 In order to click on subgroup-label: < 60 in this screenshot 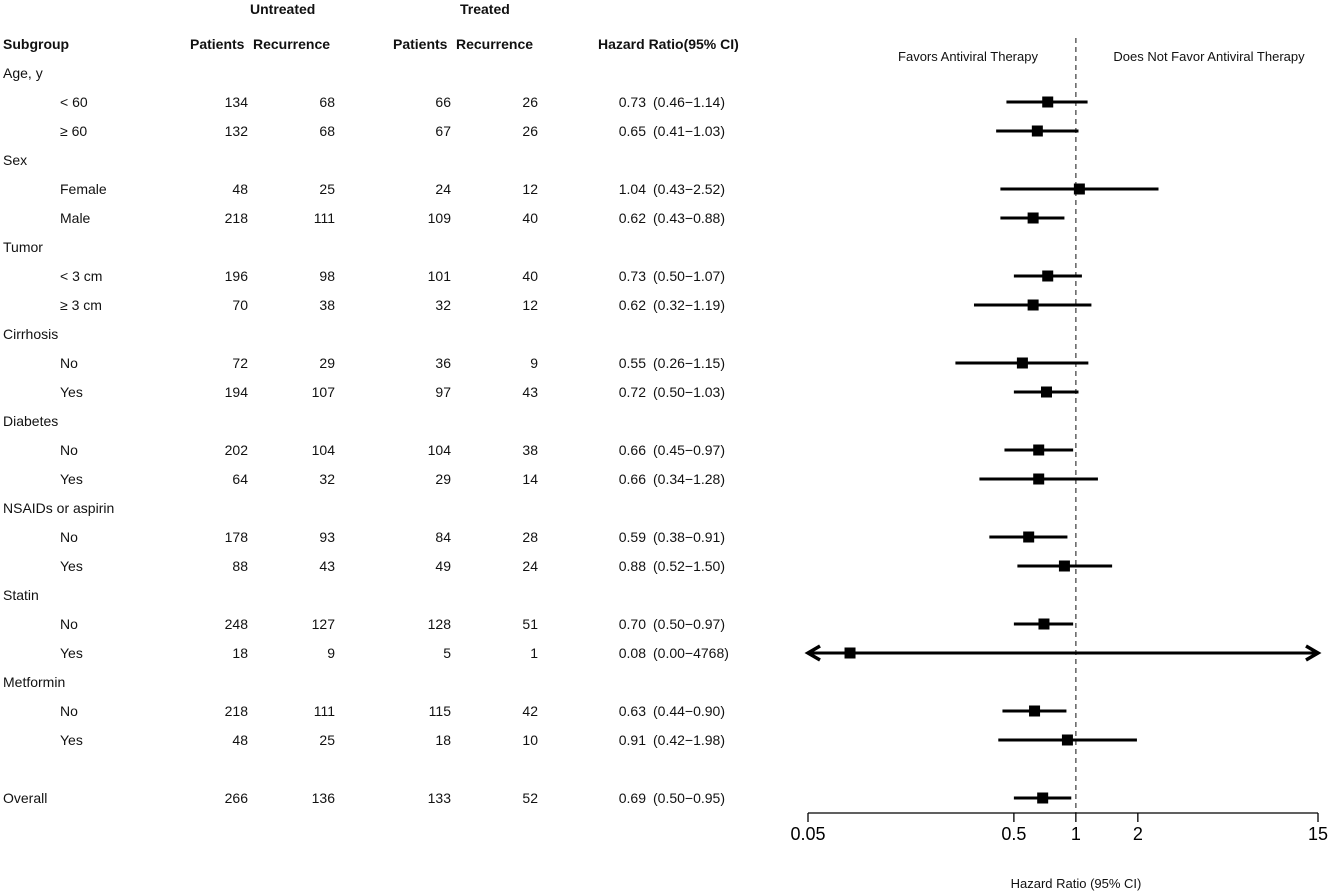, I will do `click(74, 102)`.